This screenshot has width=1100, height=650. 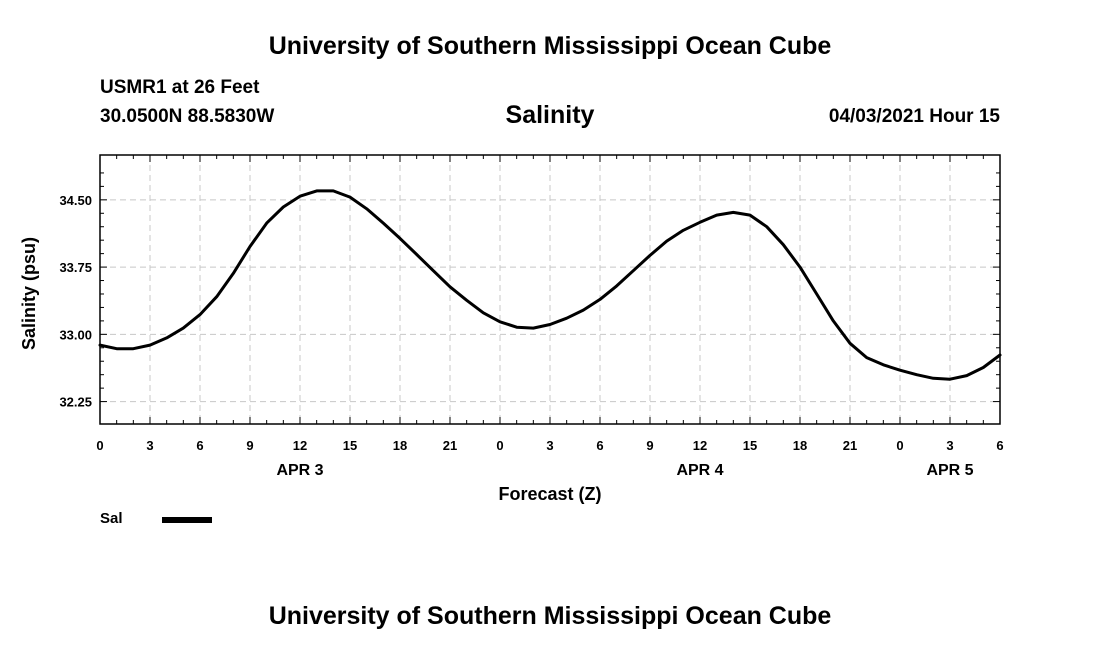 What do you see at coordinates (549, 494) in the screenshot?
I see `x-axis-label: Forecast (Z)` at bounding box center [549, 494].